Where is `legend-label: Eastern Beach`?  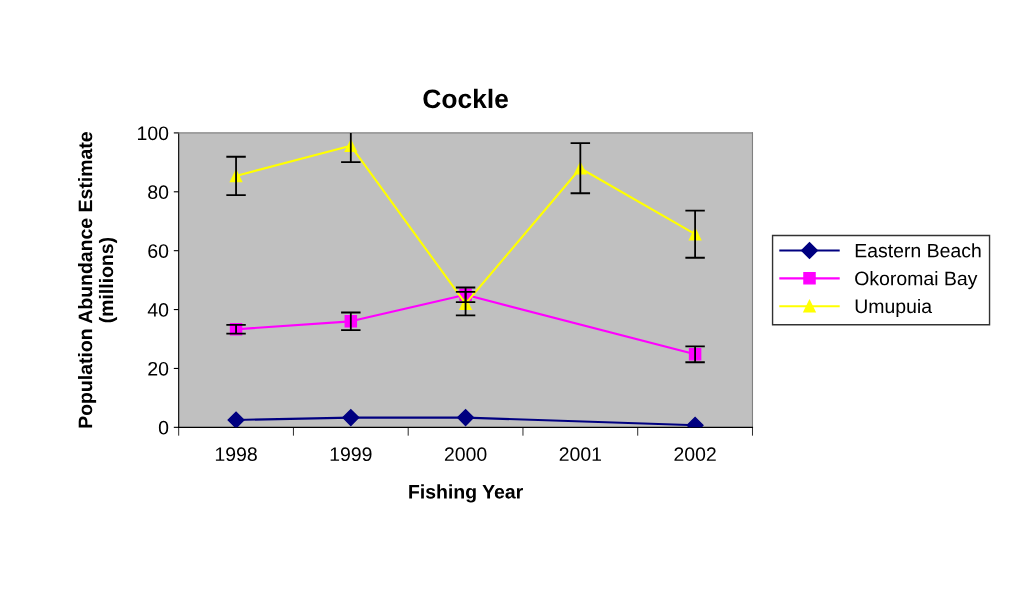 legend-label: Eastern Beach is located at coordinates (918, 250).